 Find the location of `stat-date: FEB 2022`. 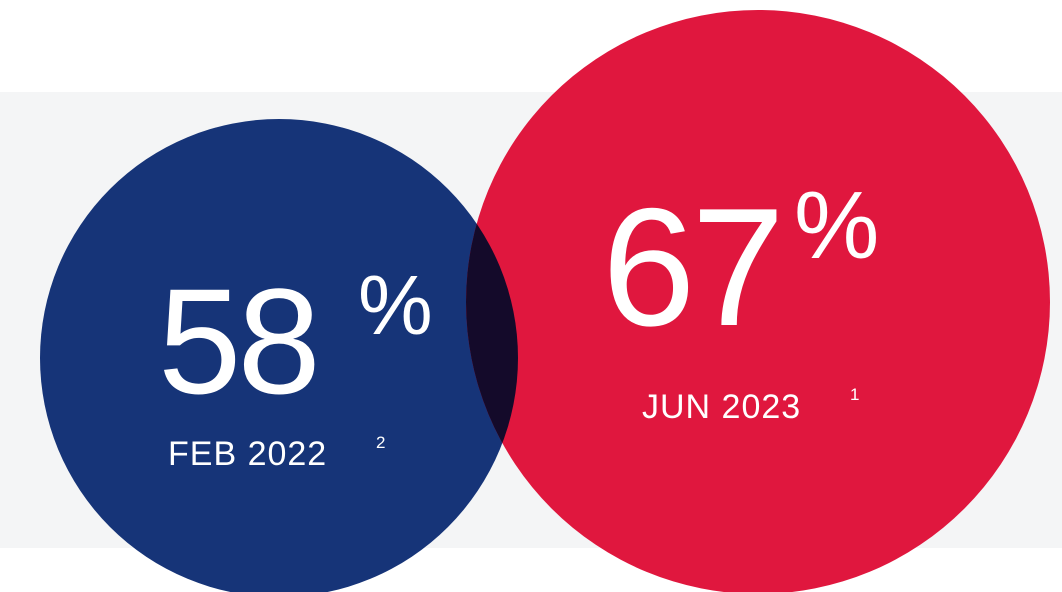

stat-date: FEB 2022 is located at coordinates (247, 454).